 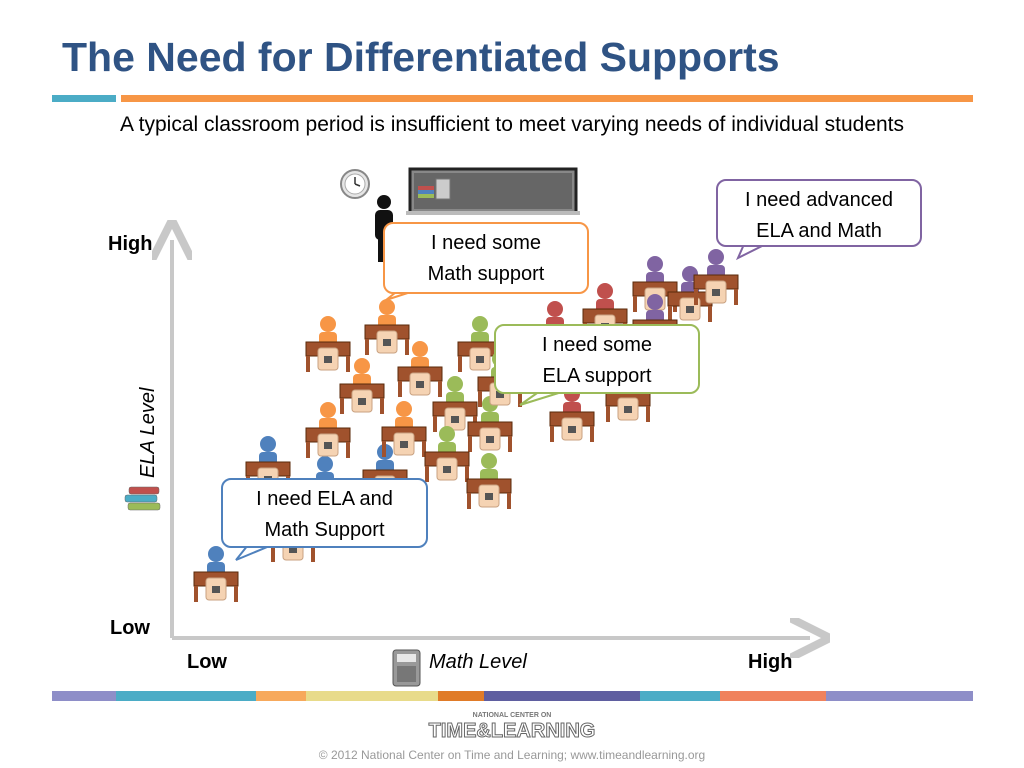 I want to click on x-axis-high-label: High, so click(x=770, y=662).